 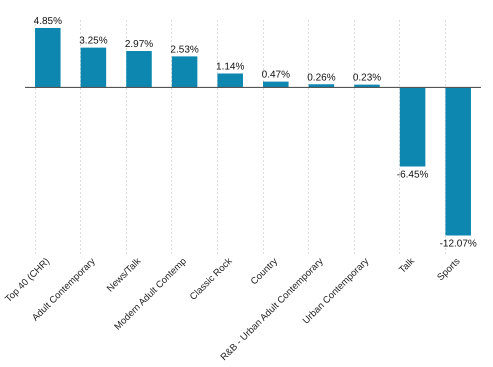 What do you see at coordinates (367, 78) in the screenshot?
I see `data-label: 0.23%` at bounding box center [367, 78].